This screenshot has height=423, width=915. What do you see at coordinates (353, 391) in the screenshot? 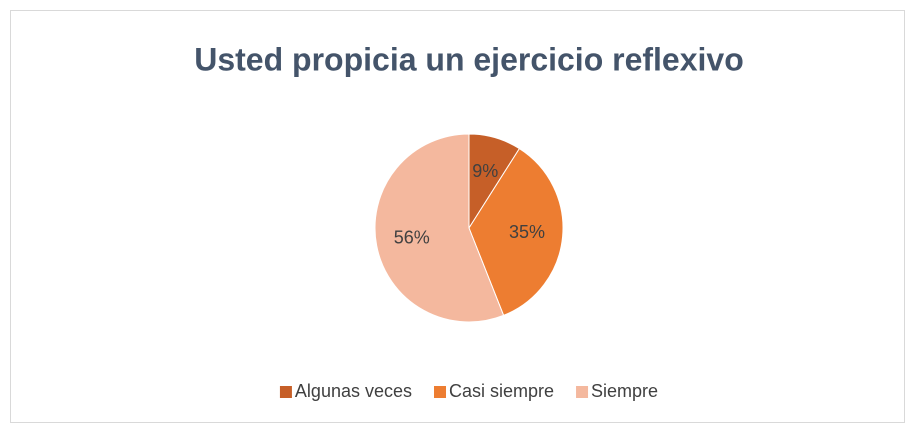
I see `legend-label: Algunas veces` at bounding box center [353, 391].